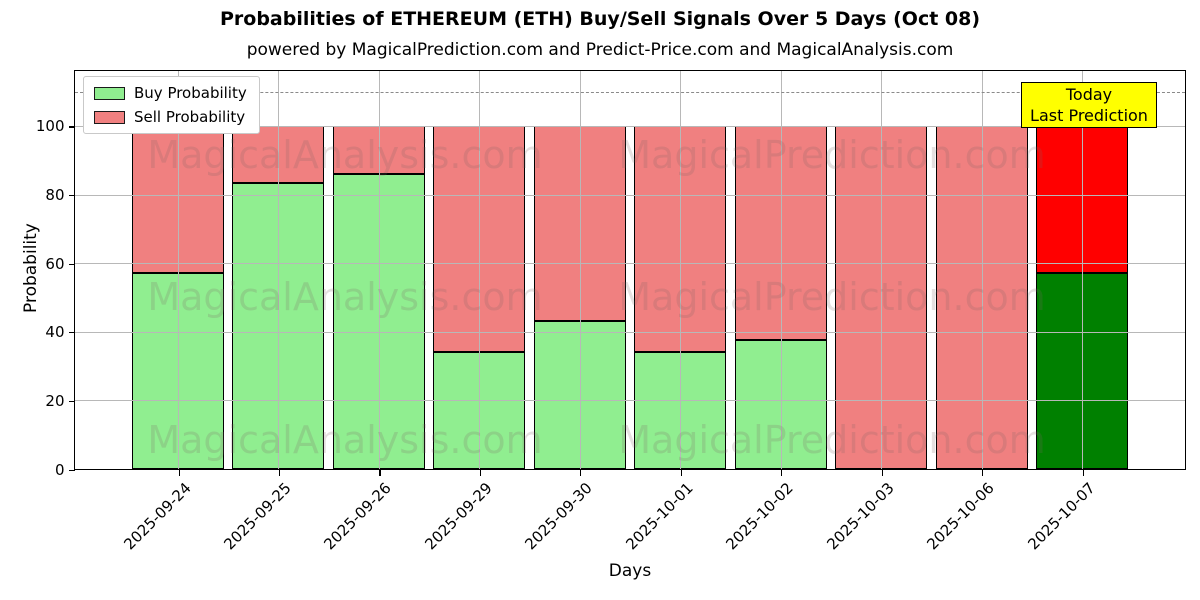  I want to click on ytick-label: 100, so click(50, 126).